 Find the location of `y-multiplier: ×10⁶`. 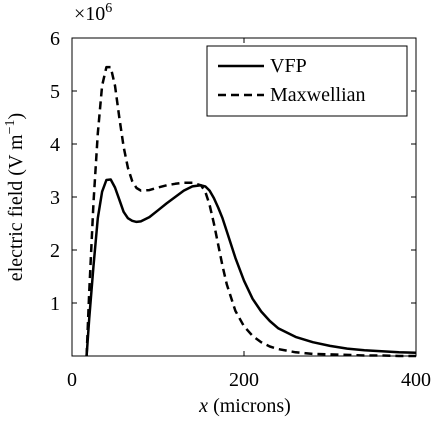

y-multiplier: ×10⁶ is located at coordinates (93, 13).